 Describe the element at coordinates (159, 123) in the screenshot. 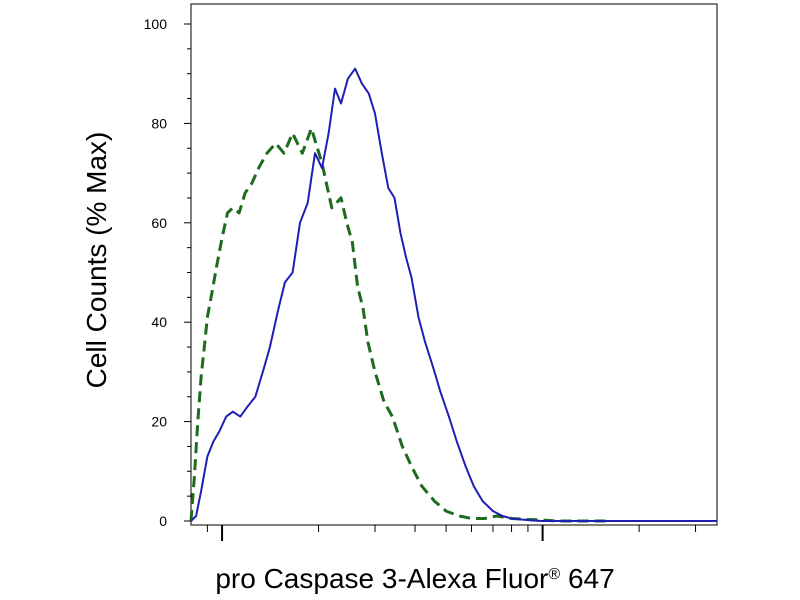

I see `y-tick-label: 80` at that location.